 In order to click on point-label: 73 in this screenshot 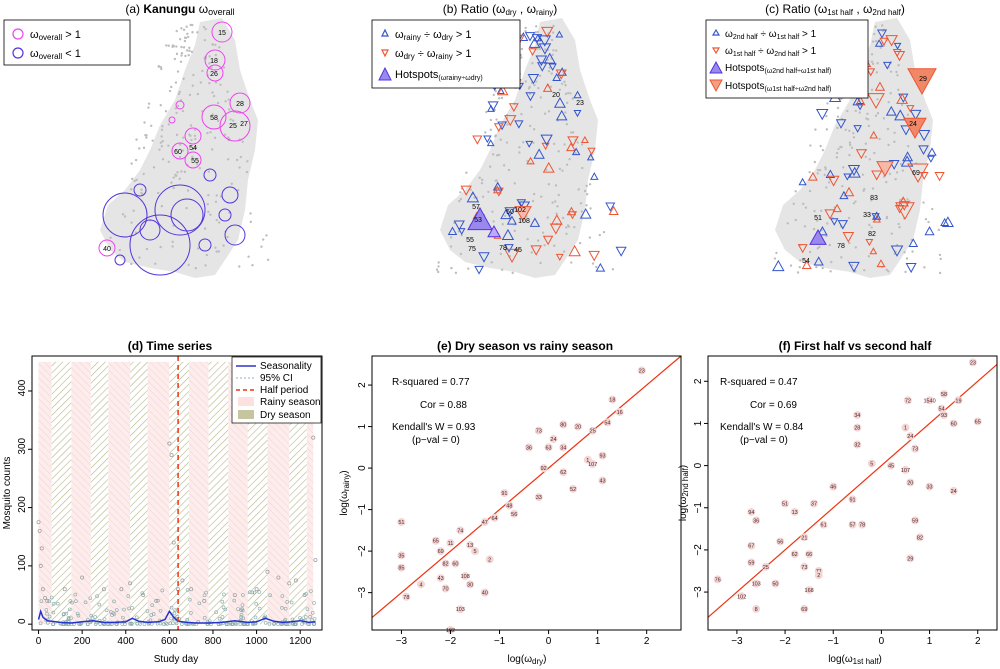, I will do `click(804, 568)`.